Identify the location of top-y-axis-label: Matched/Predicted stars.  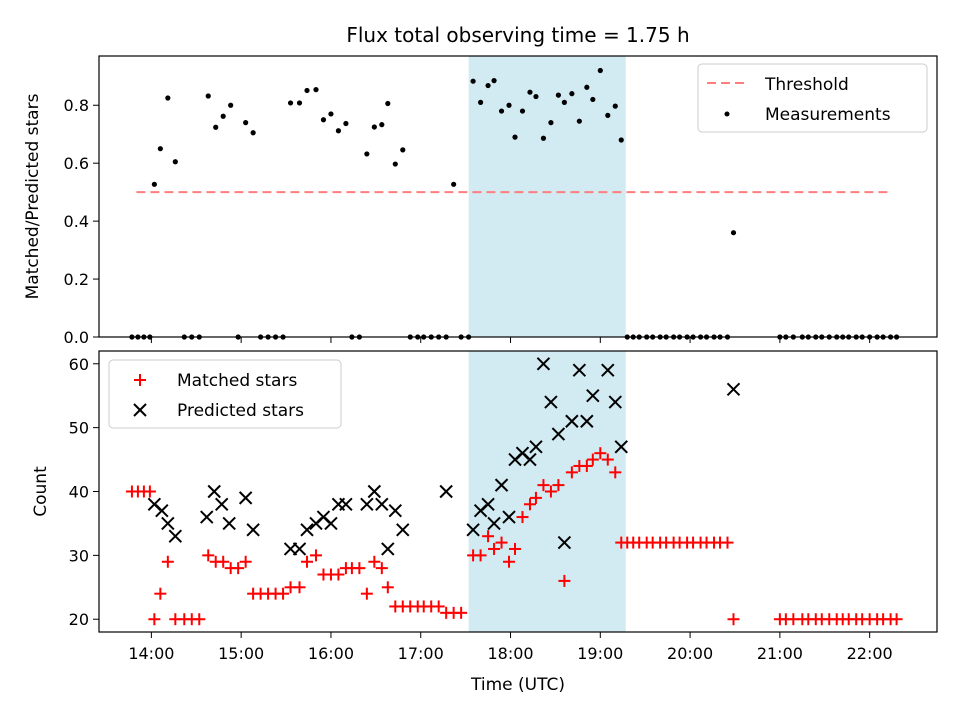
(33, 196).